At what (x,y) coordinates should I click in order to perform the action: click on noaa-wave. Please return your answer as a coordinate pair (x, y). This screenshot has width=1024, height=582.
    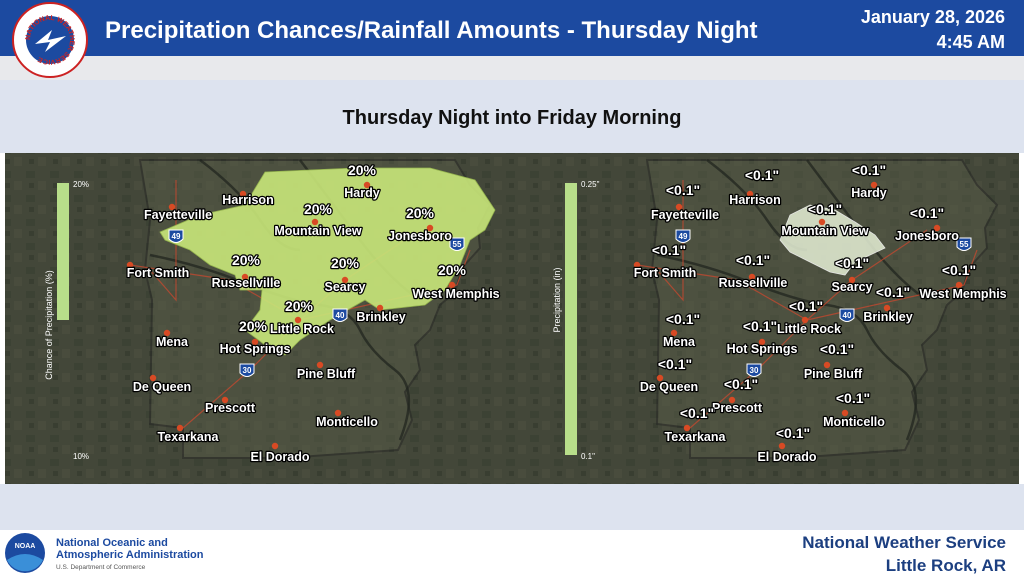
    Looking at the image, I should click on (25, 563).